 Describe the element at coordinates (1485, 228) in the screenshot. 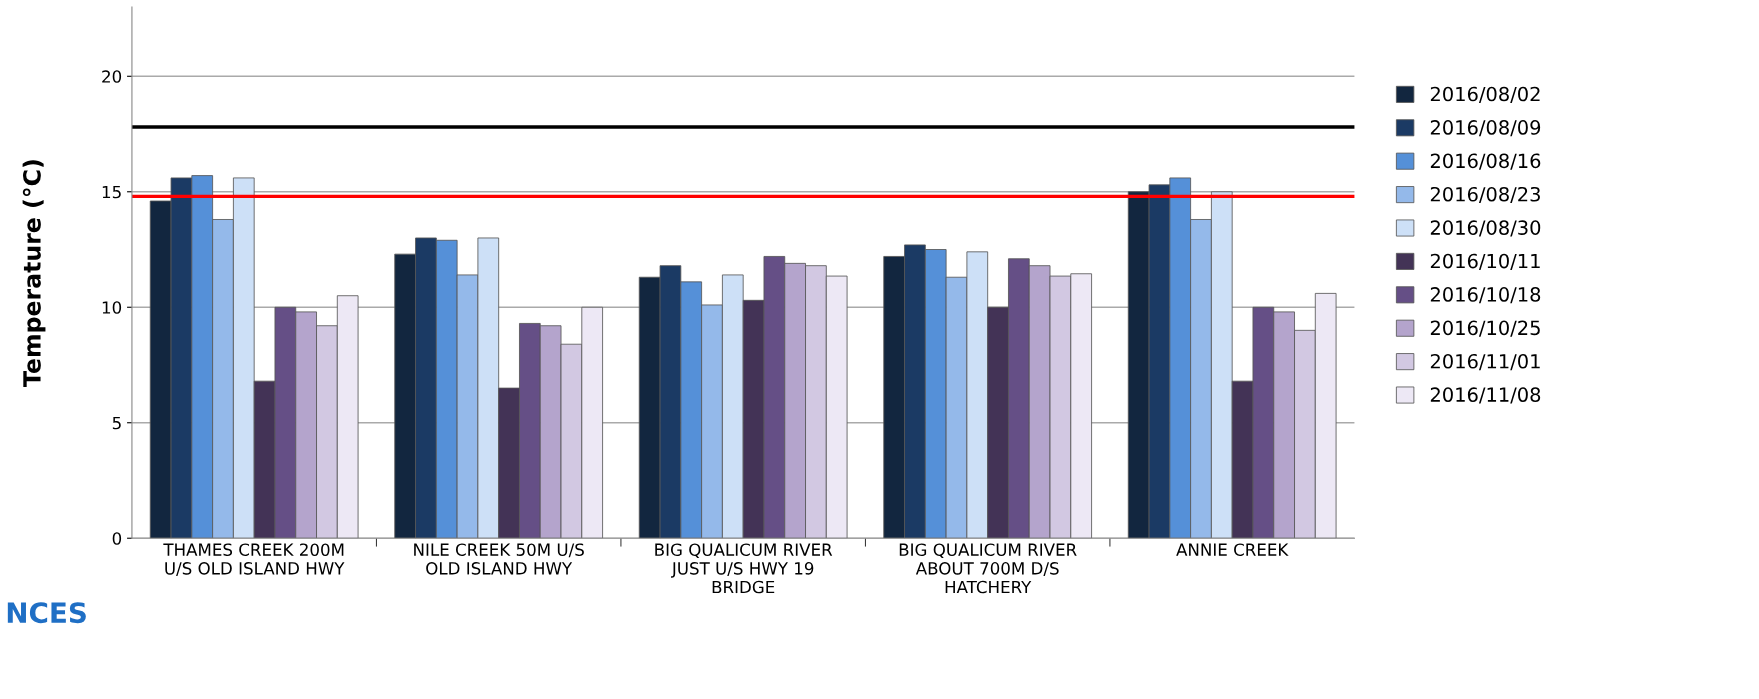

I see `legend-label: 2016/08/30` at that location.